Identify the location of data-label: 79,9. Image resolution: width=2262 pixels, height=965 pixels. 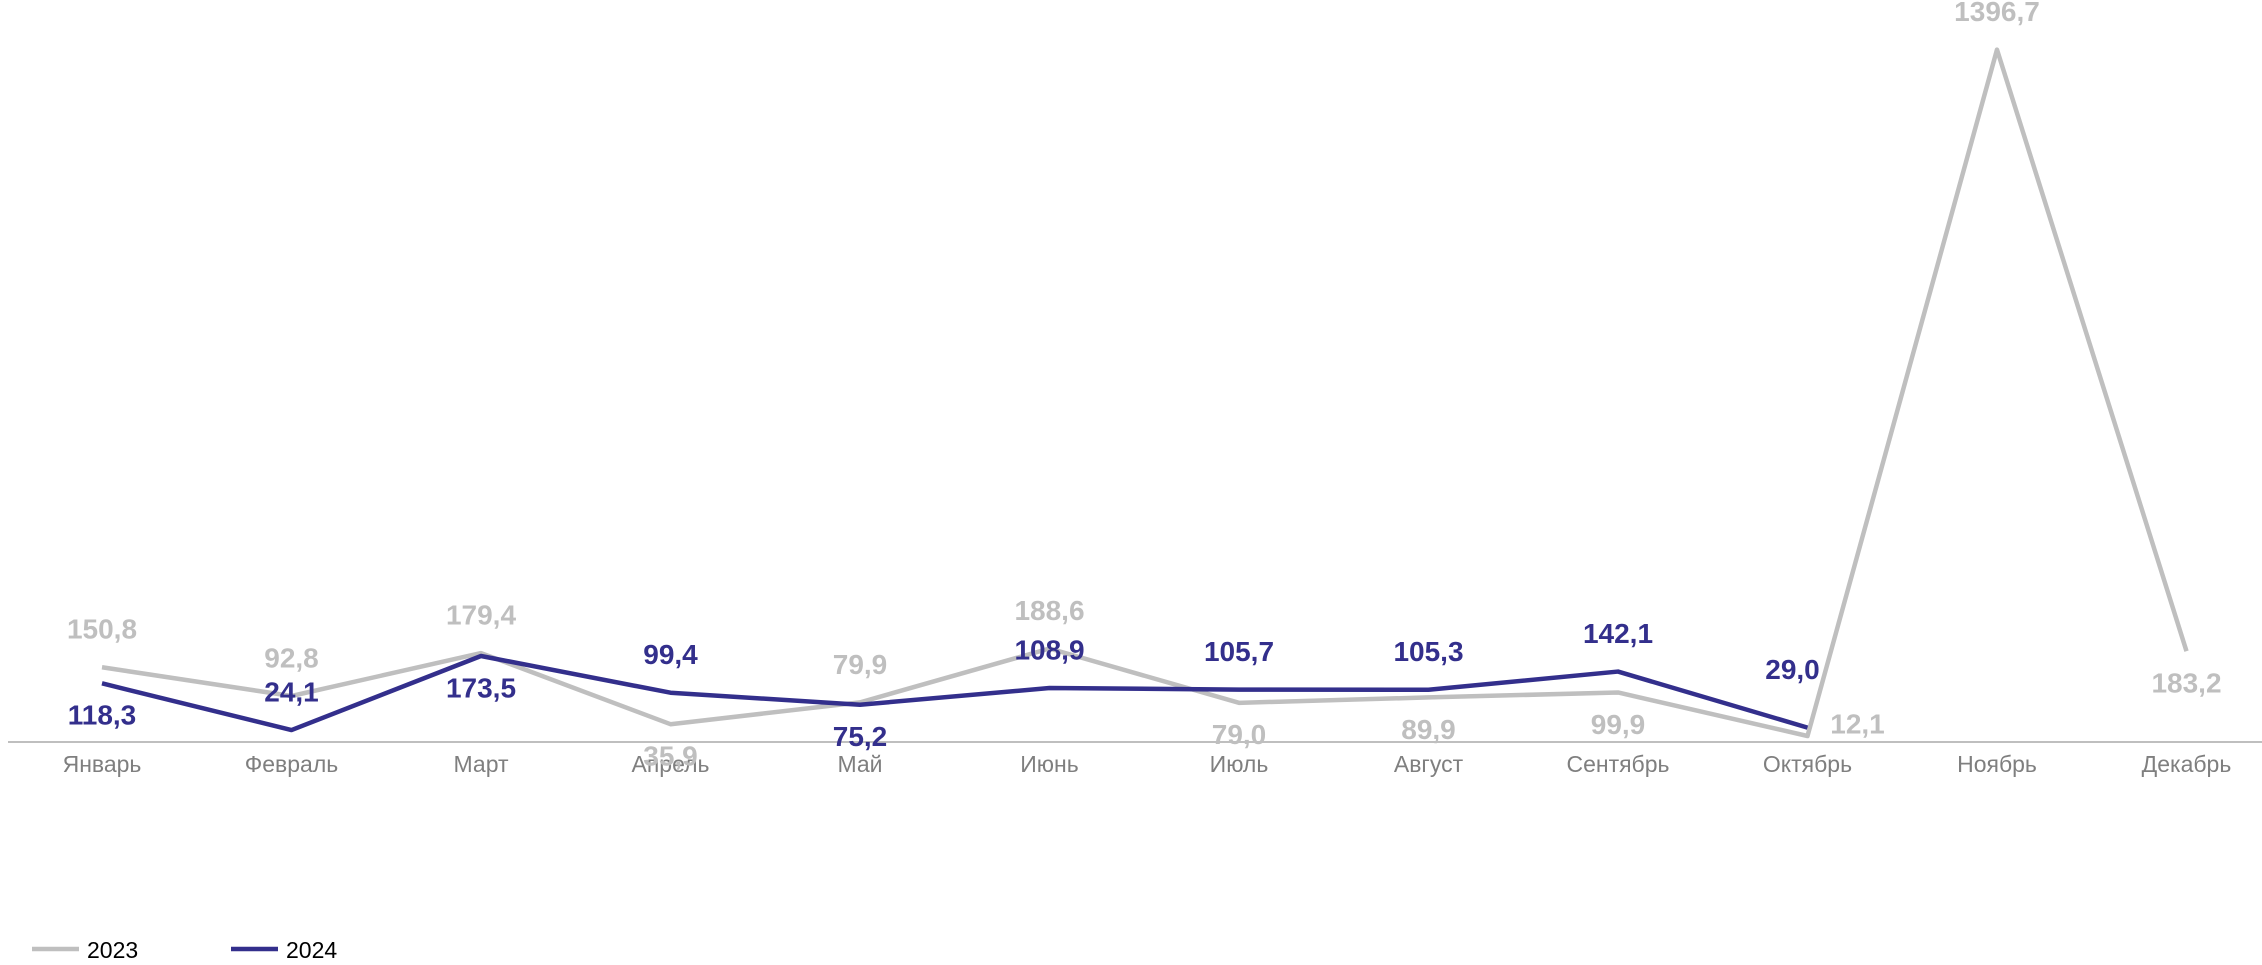
(860, 664).